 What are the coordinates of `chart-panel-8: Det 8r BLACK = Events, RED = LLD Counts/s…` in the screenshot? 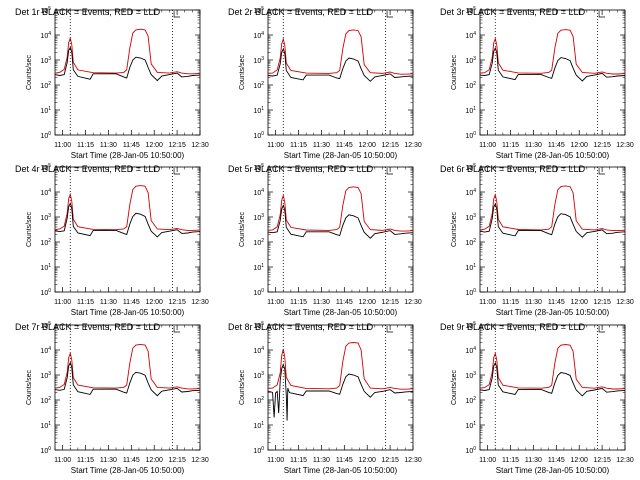 It's located at (325, 398).